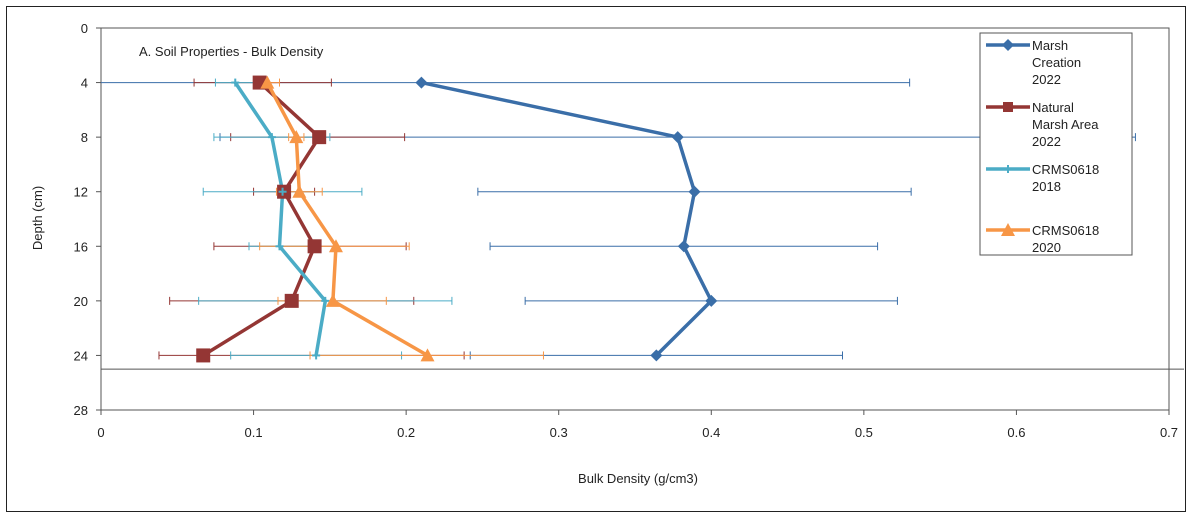 This screenshot has height=518, width=1193. Describe the element at coordinates (1056, 62) in the screenshot. I see `legend-label: Creation` at that location.